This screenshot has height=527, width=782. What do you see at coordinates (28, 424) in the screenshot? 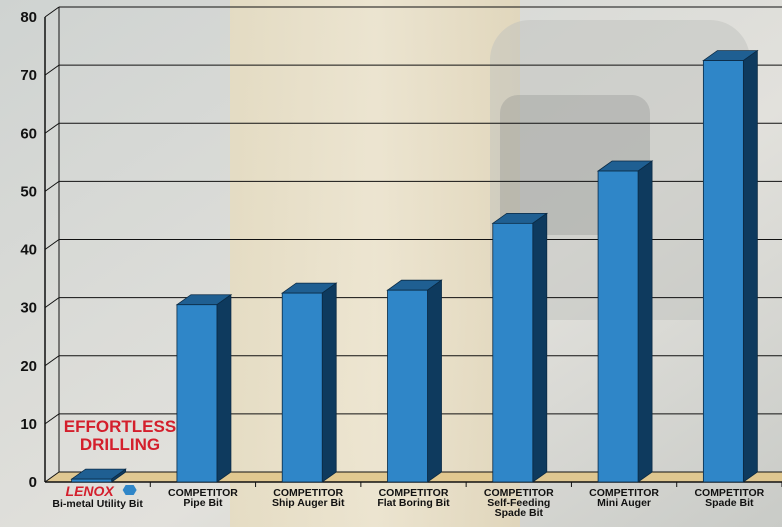
I see `y-tick-label: 10` at bounding box center [28, 424].